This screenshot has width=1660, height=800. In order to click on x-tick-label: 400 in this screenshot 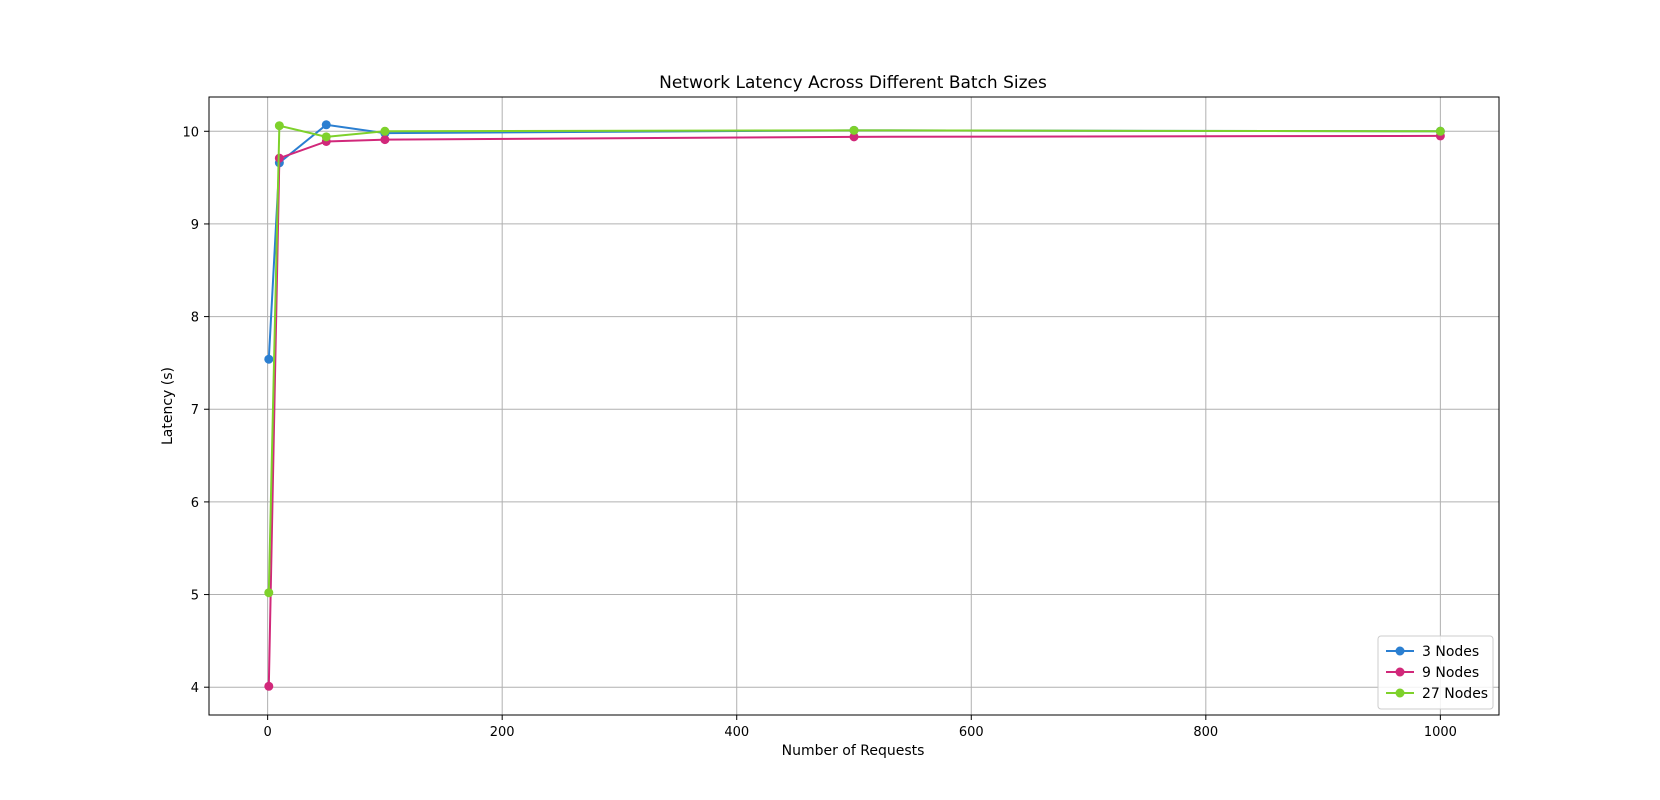, I will do `click(736, 732)`.